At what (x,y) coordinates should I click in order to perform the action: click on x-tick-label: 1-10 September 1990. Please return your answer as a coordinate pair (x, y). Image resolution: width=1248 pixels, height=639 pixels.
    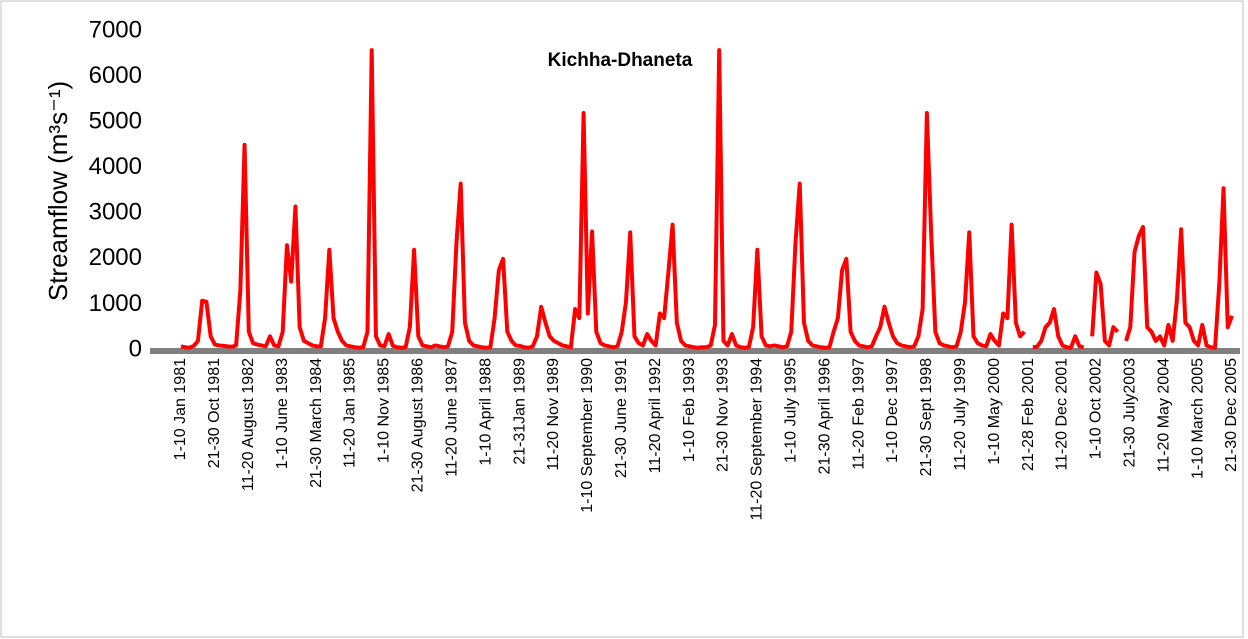
    Looking at the image, I should click on (587, 435).